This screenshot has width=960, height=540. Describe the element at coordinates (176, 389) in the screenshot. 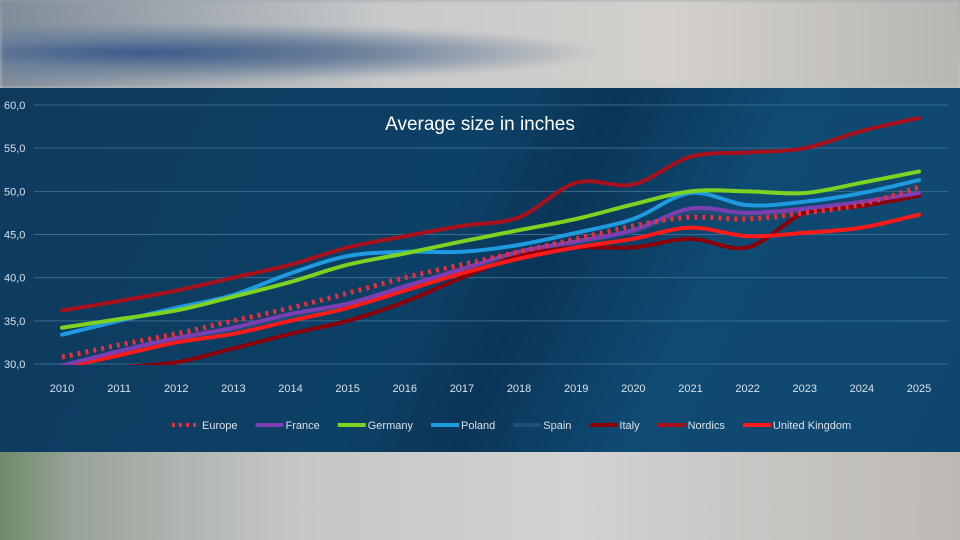

I see `x-tick-label: 2012` at that location.